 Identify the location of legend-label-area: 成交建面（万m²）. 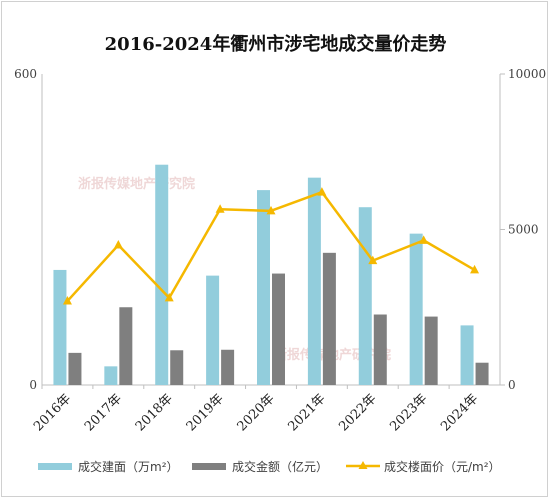
(128, 466).